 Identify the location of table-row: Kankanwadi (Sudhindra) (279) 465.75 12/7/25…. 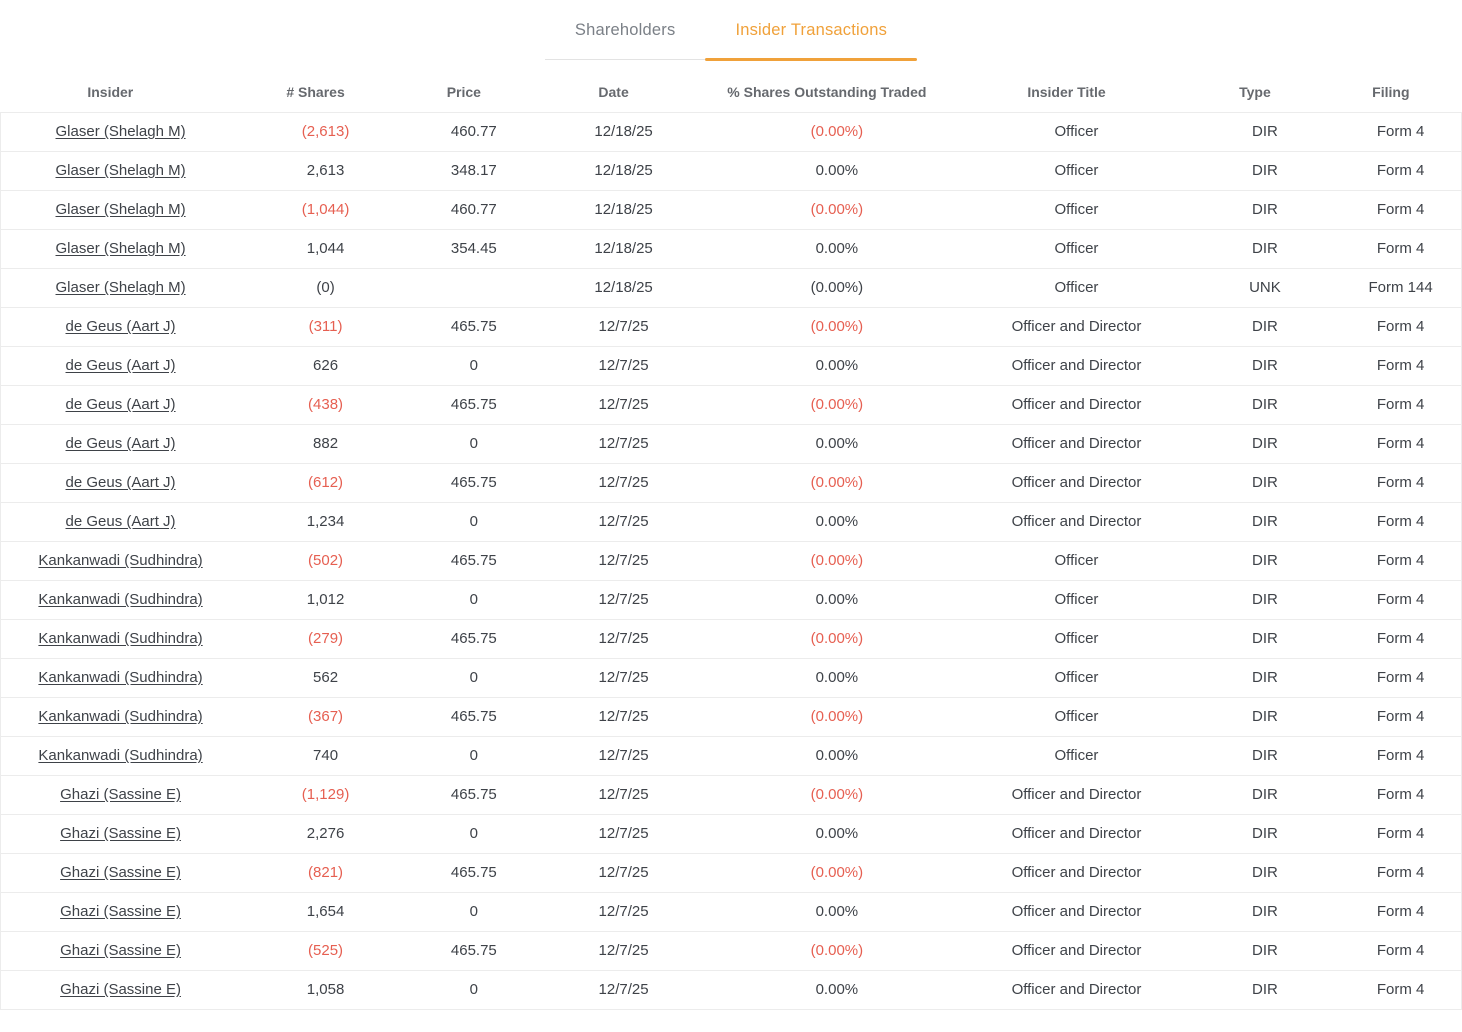
(731, 638).